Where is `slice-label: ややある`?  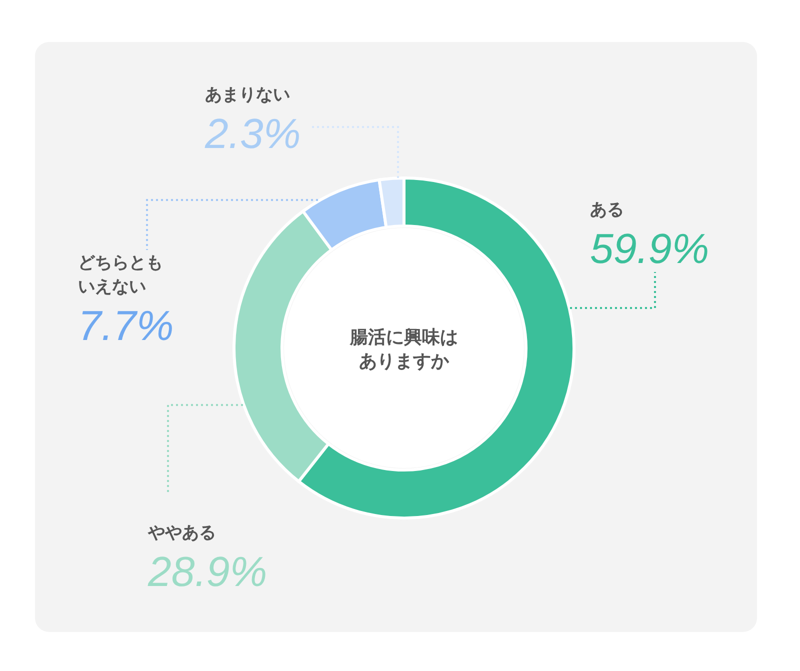 slice-label: ややある is located at coordinates (181, 533).